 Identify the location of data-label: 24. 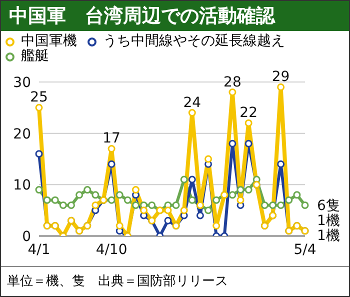
(192, 102).